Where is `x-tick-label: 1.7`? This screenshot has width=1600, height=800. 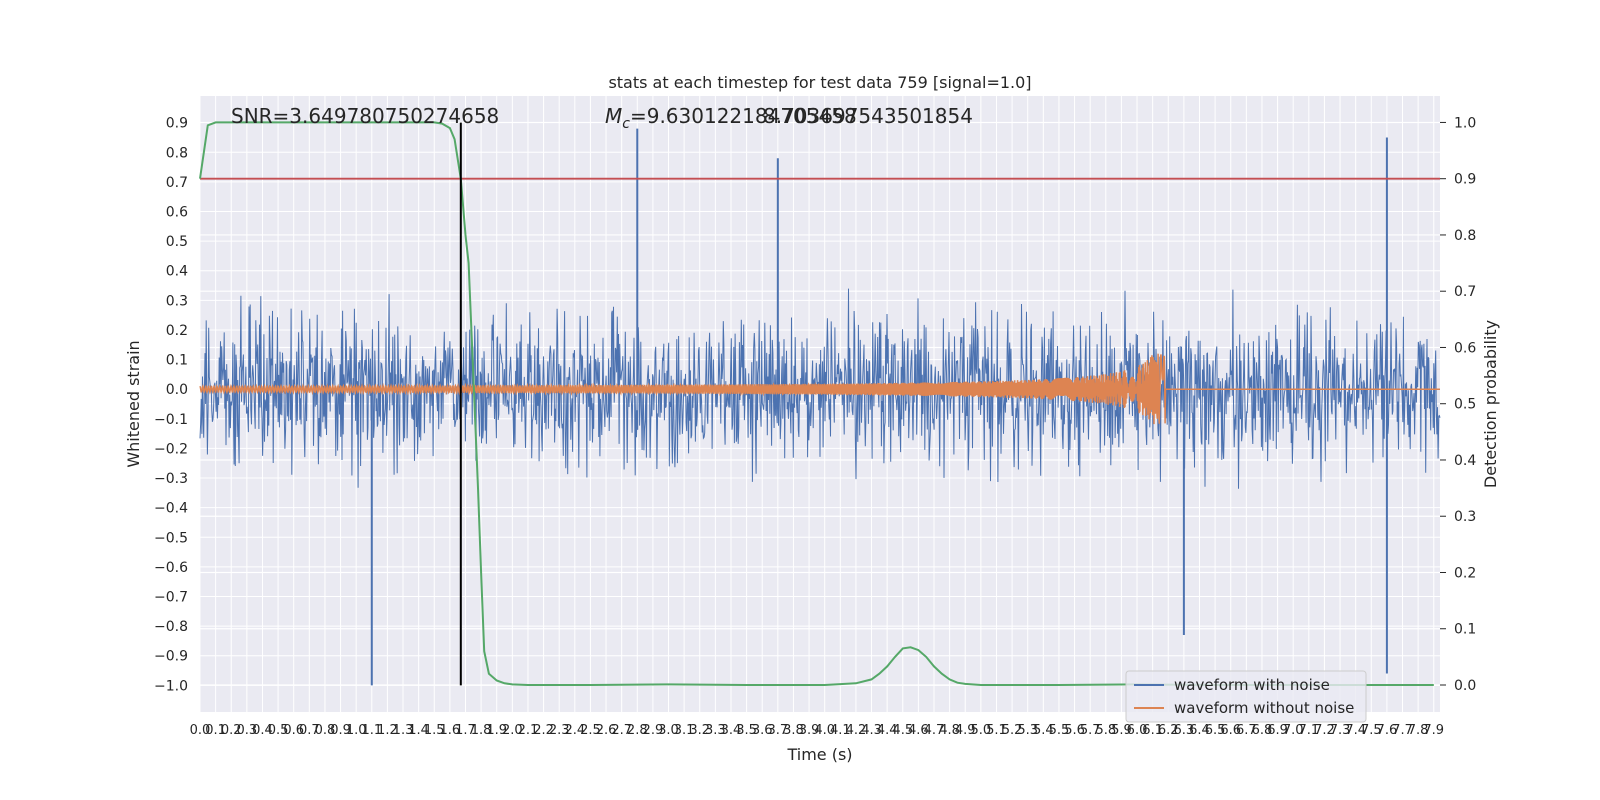
x-tick-label: 1.7 is located at coordinates (465, 730).